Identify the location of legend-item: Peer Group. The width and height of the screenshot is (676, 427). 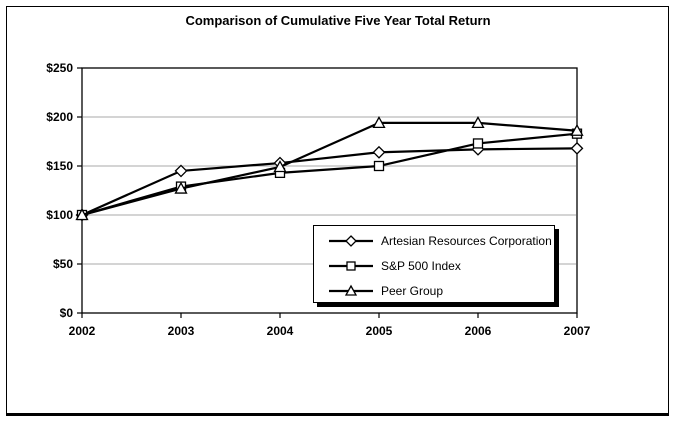
(441, 290).